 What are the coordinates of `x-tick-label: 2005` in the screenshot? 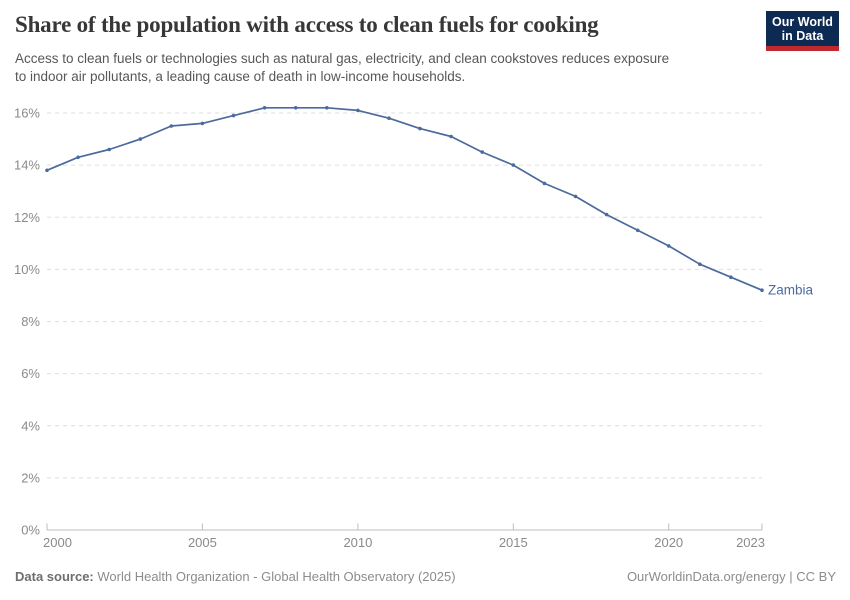 It's located at (202, 542).